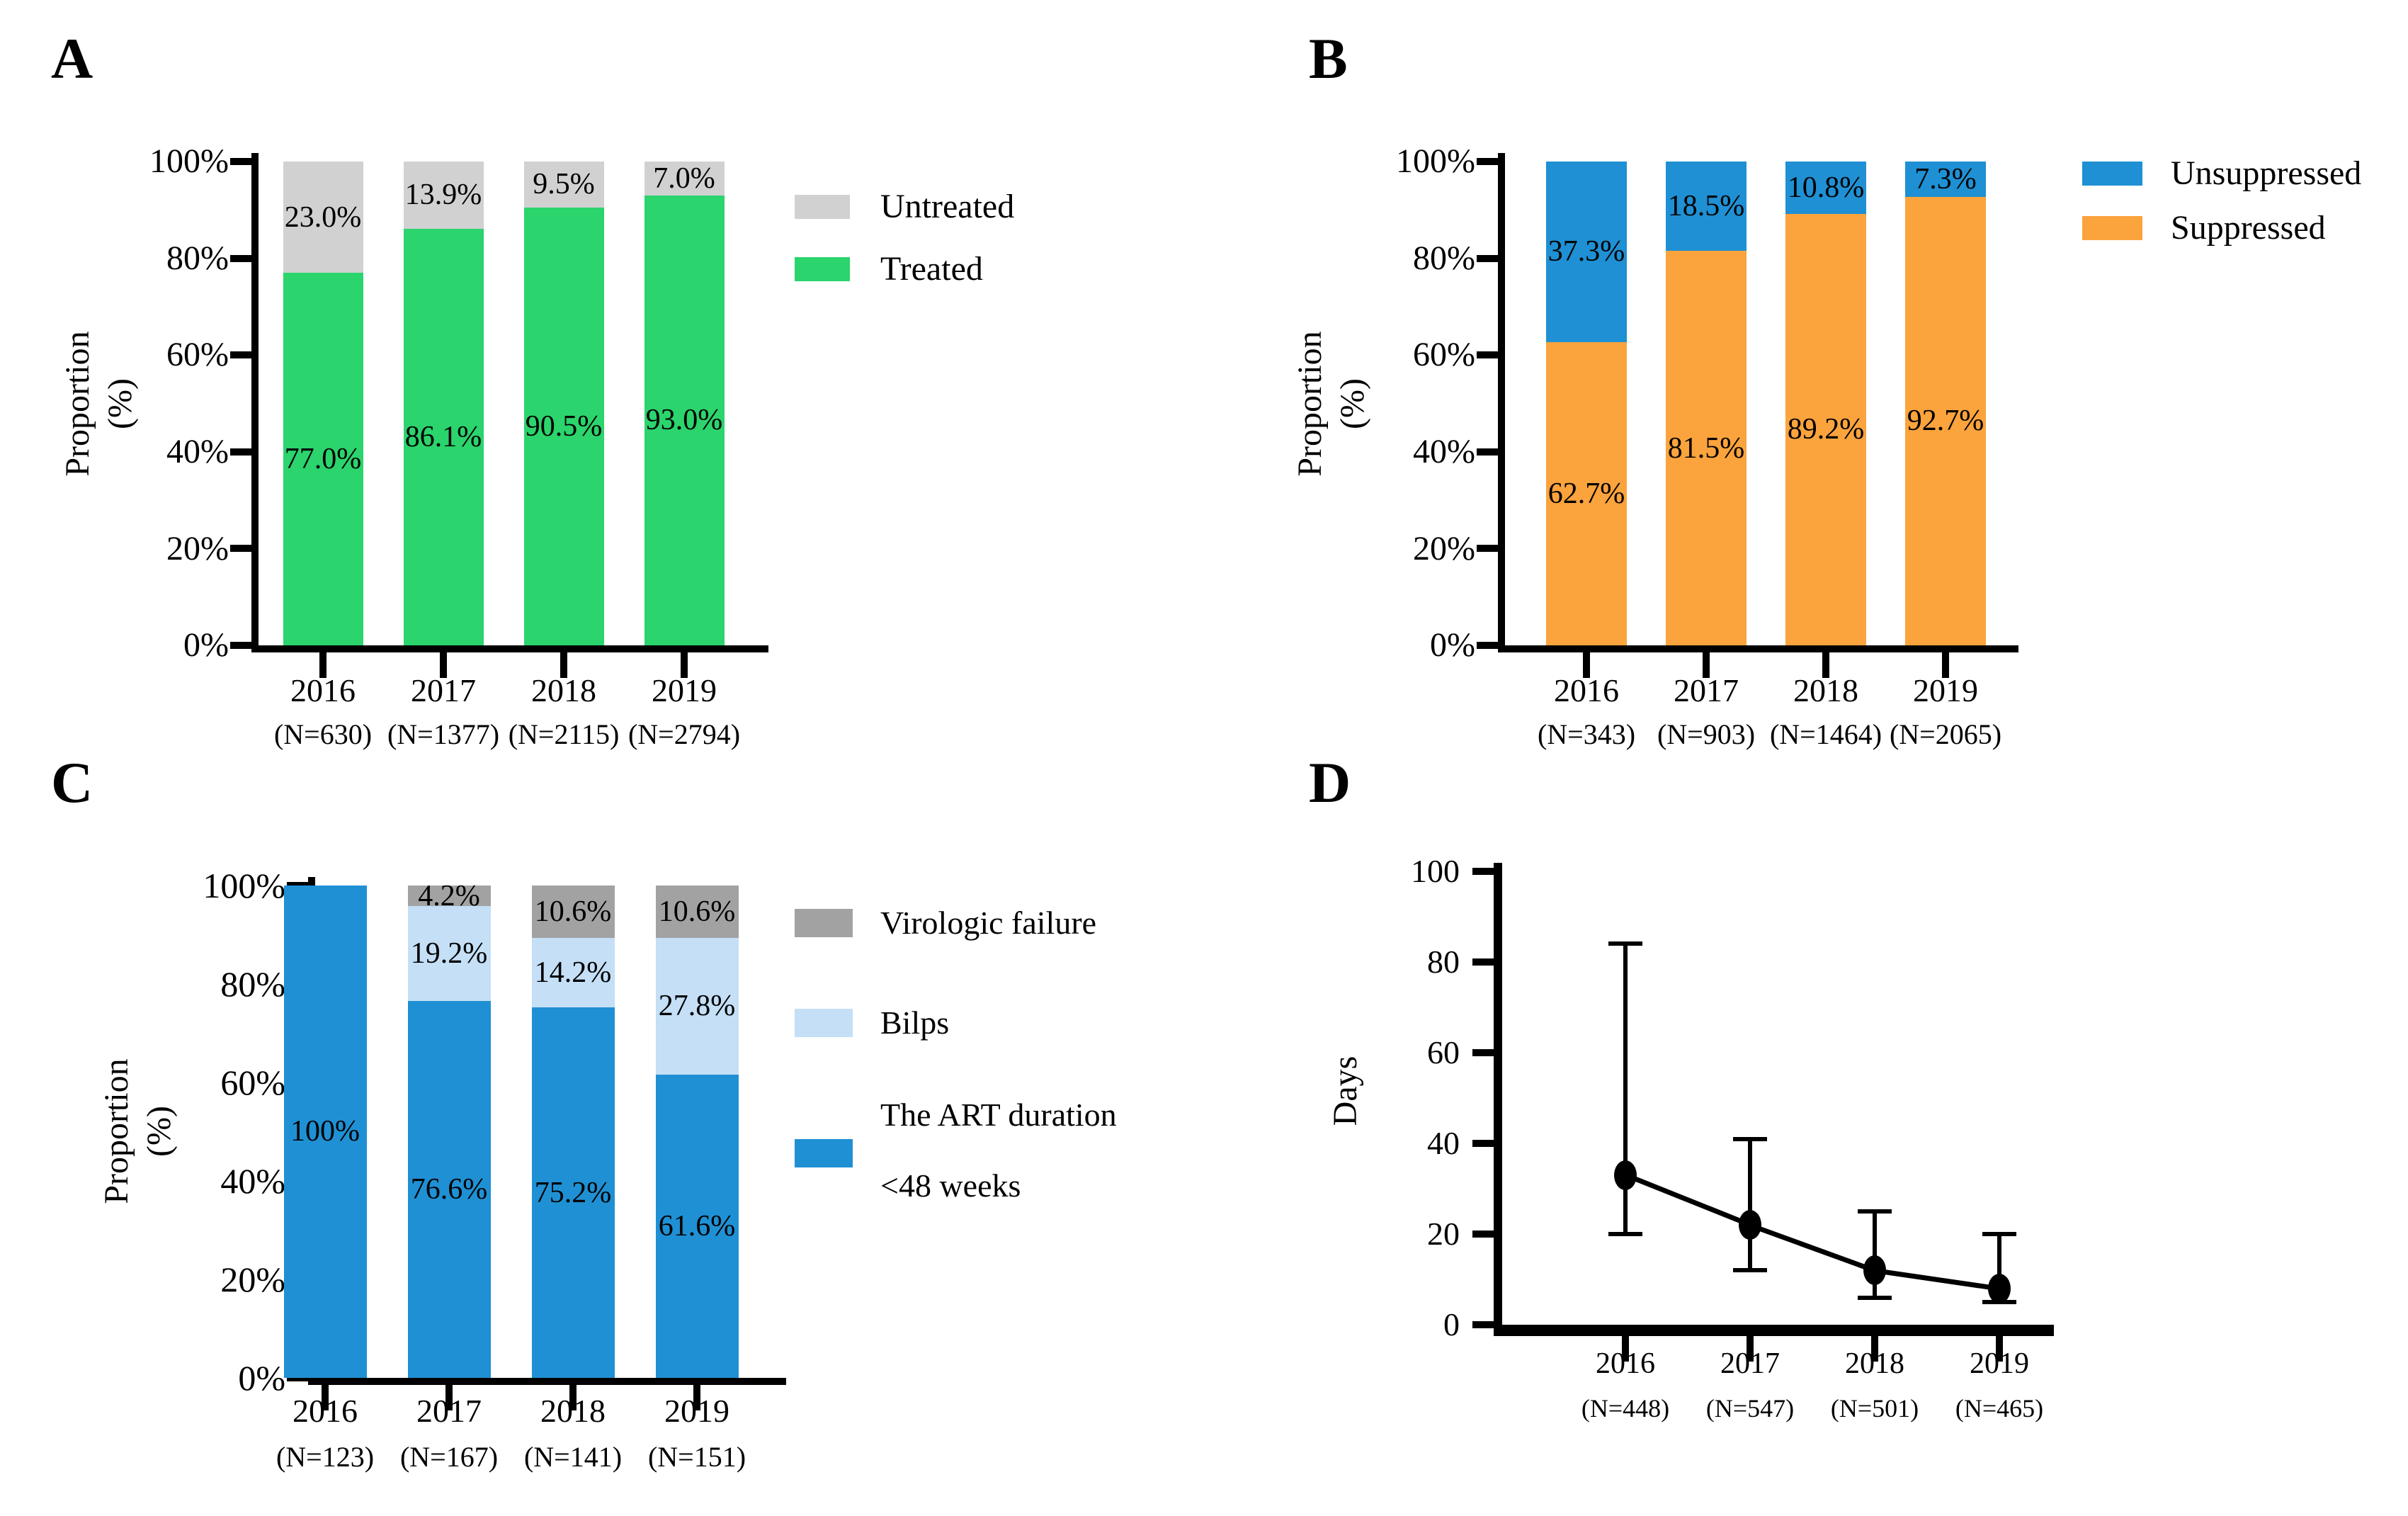  What do you see at coordinates (1707, 734) in the screenshot?
I see `x-n-label: (N=903)` at bounding box center [1707, 734].